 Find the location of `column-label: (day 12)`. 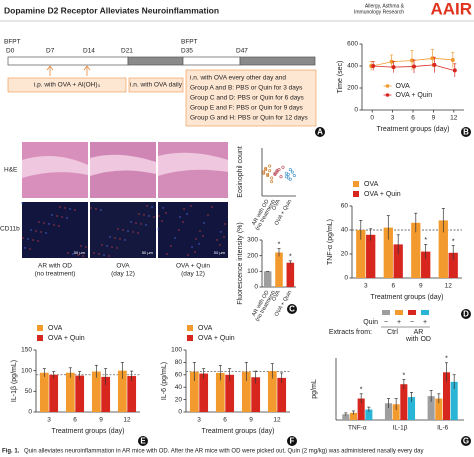

column-label: (day 12) is located at coordinates (193, 274).